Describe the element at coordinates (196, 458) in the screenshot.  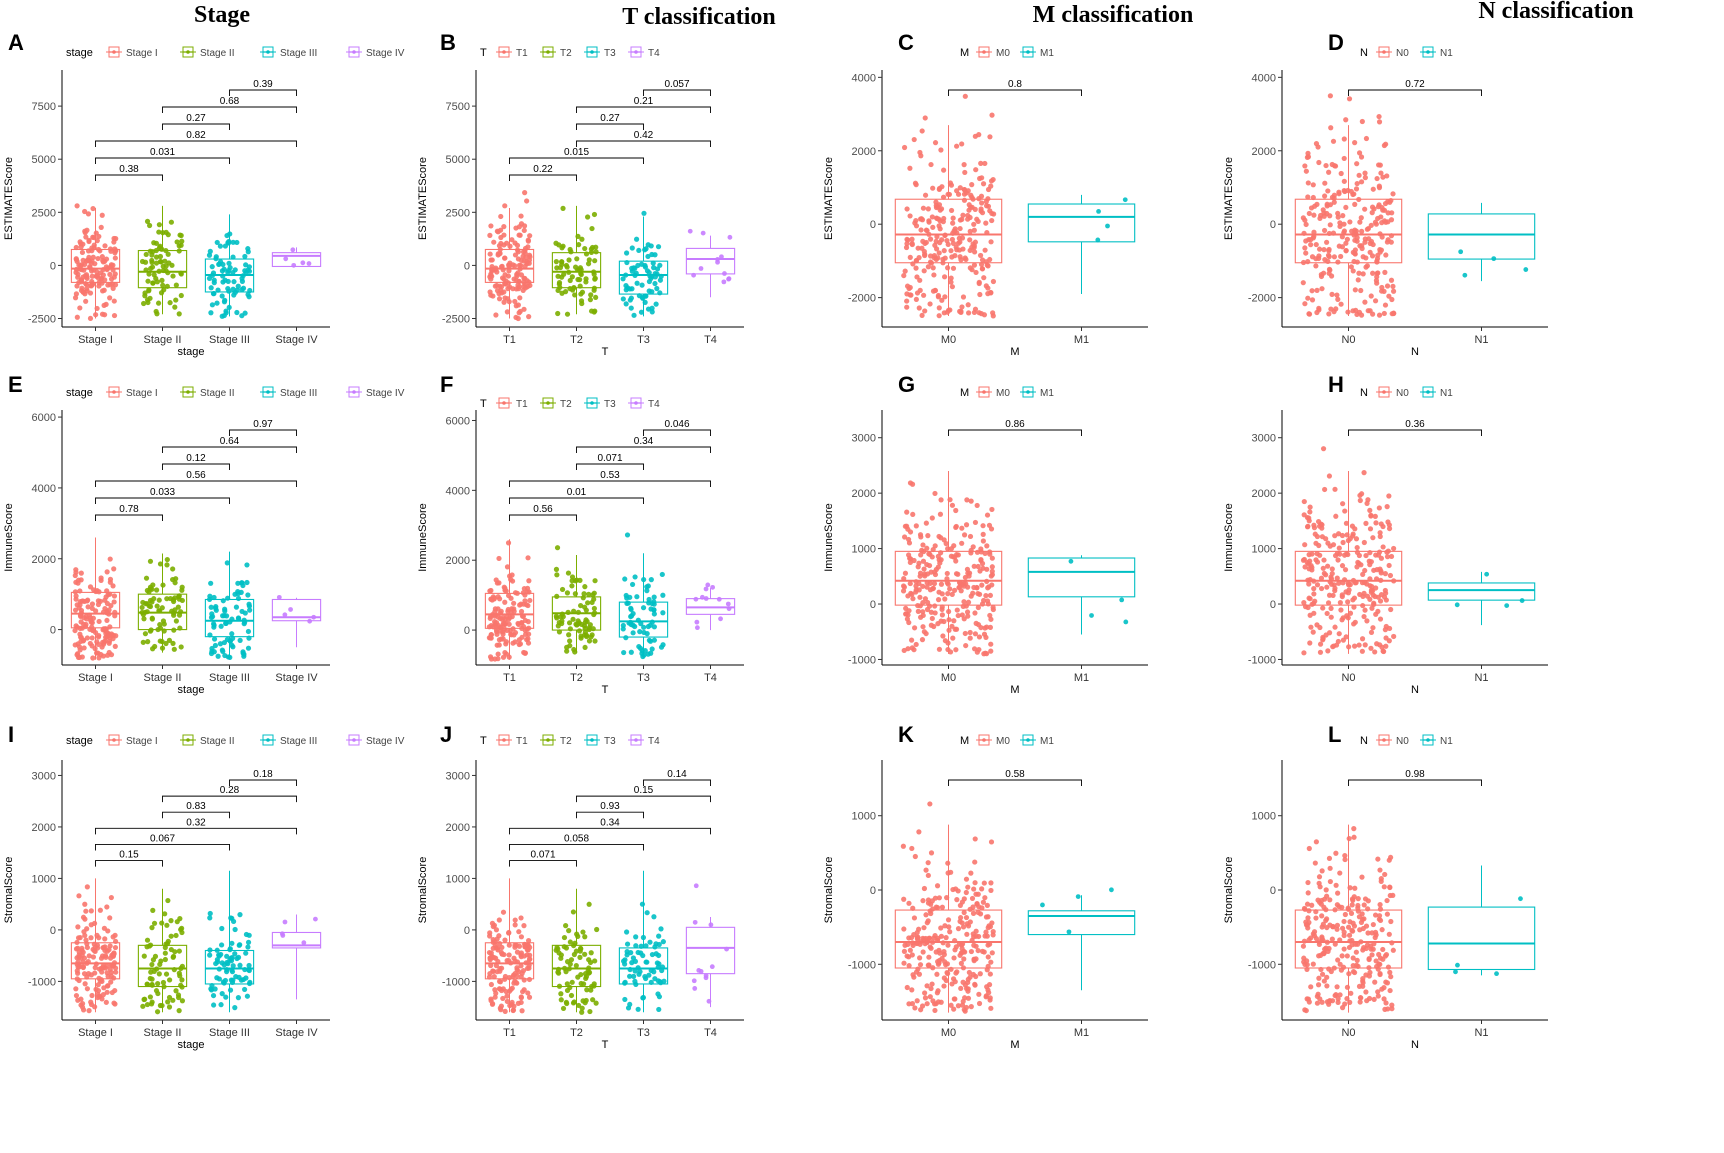
I see `p-value-label: 0.12` at that location.